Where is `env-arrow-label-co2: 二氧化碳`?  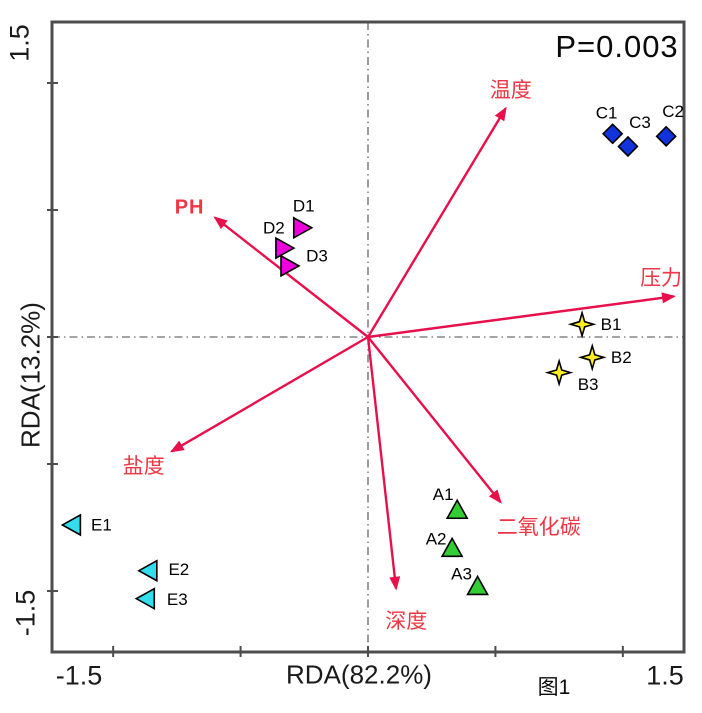 env-arrow-label-co2: 二氧化碳 is located at coordinates (539, 527).